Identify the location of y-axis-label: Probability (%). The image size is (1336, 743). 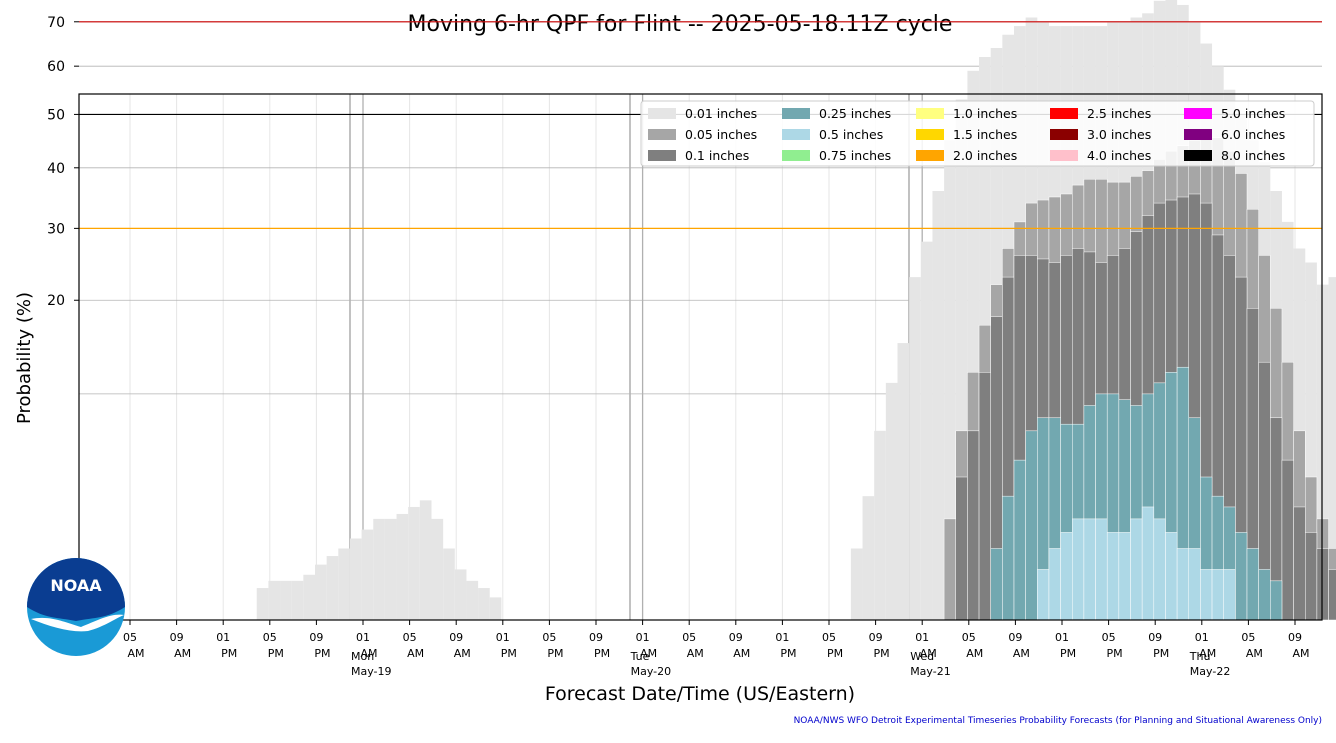
(24, 358).